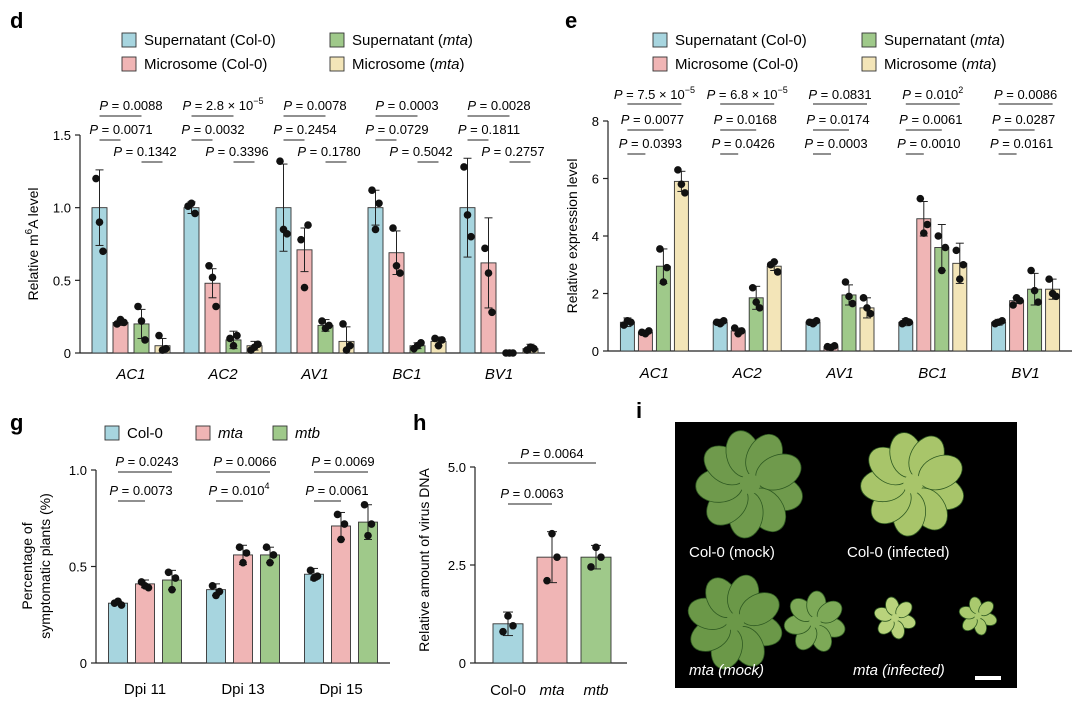  Describe the element at coordinates (236, 151) in the screenshot. I see `p-value-label: P = 0.3396` at that location.